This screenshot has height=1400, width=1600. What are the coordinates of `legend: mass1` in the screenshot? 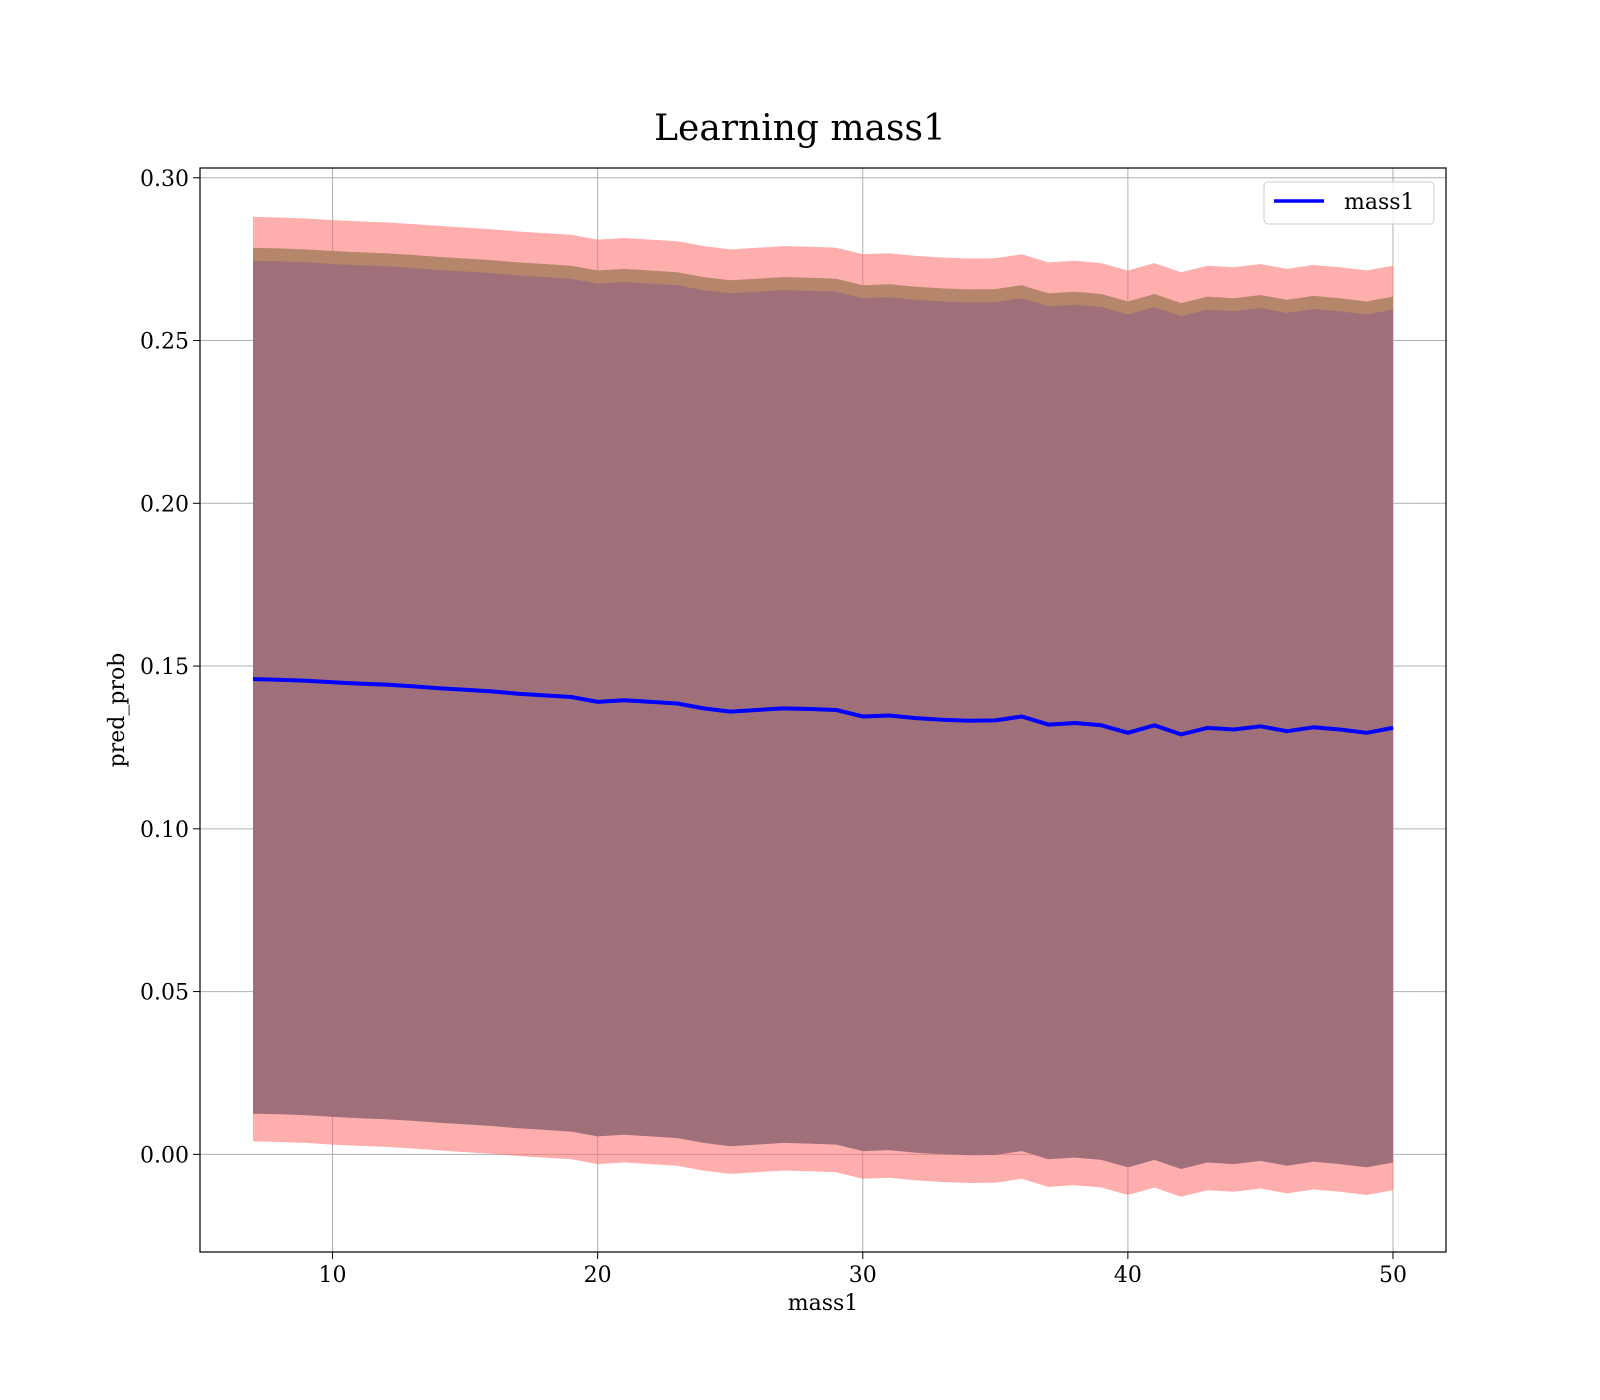 It's located at (1349, 203).